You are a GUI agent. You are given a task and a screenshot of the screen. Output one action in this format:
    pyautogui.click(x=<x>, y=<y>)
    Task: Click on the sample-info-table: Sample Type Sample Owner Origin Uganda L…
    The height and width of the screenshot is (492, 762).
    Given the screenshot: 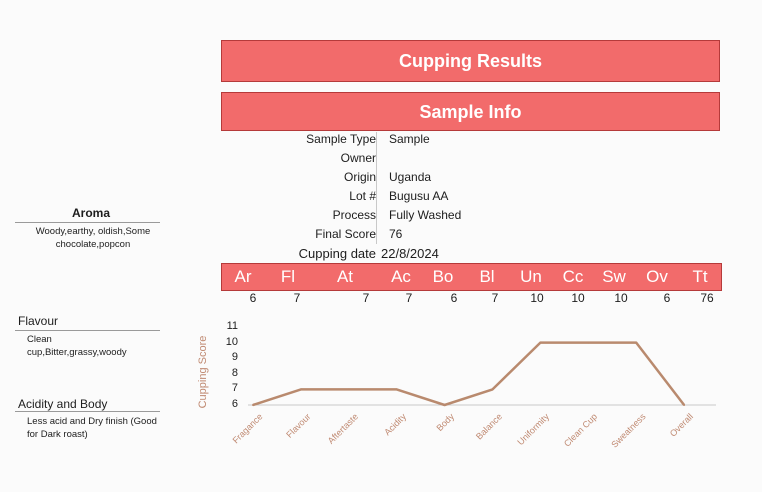 What is the action you would take?
    pyautogui.click(x=421, y=196)
    